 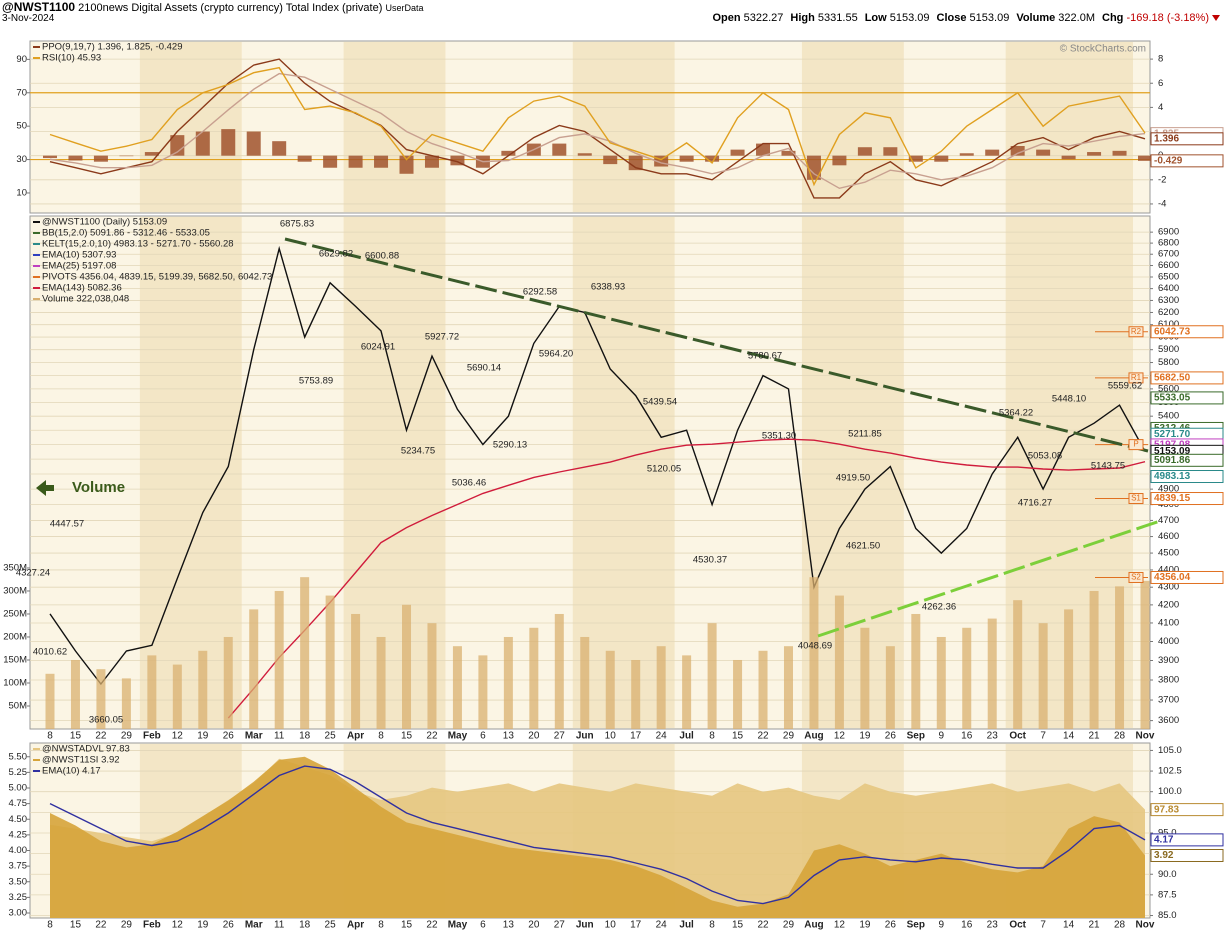 I want to click on symbol: @NWST1100, so click(x=39, y=7).